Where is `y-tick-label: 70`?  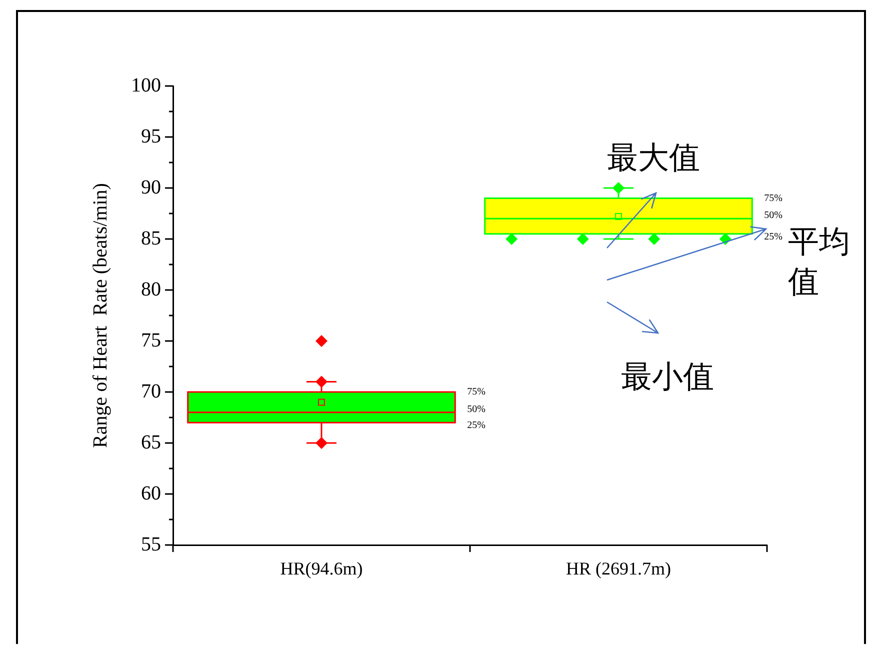 y-tick-label: 70 is located at coordinates (151, 391).